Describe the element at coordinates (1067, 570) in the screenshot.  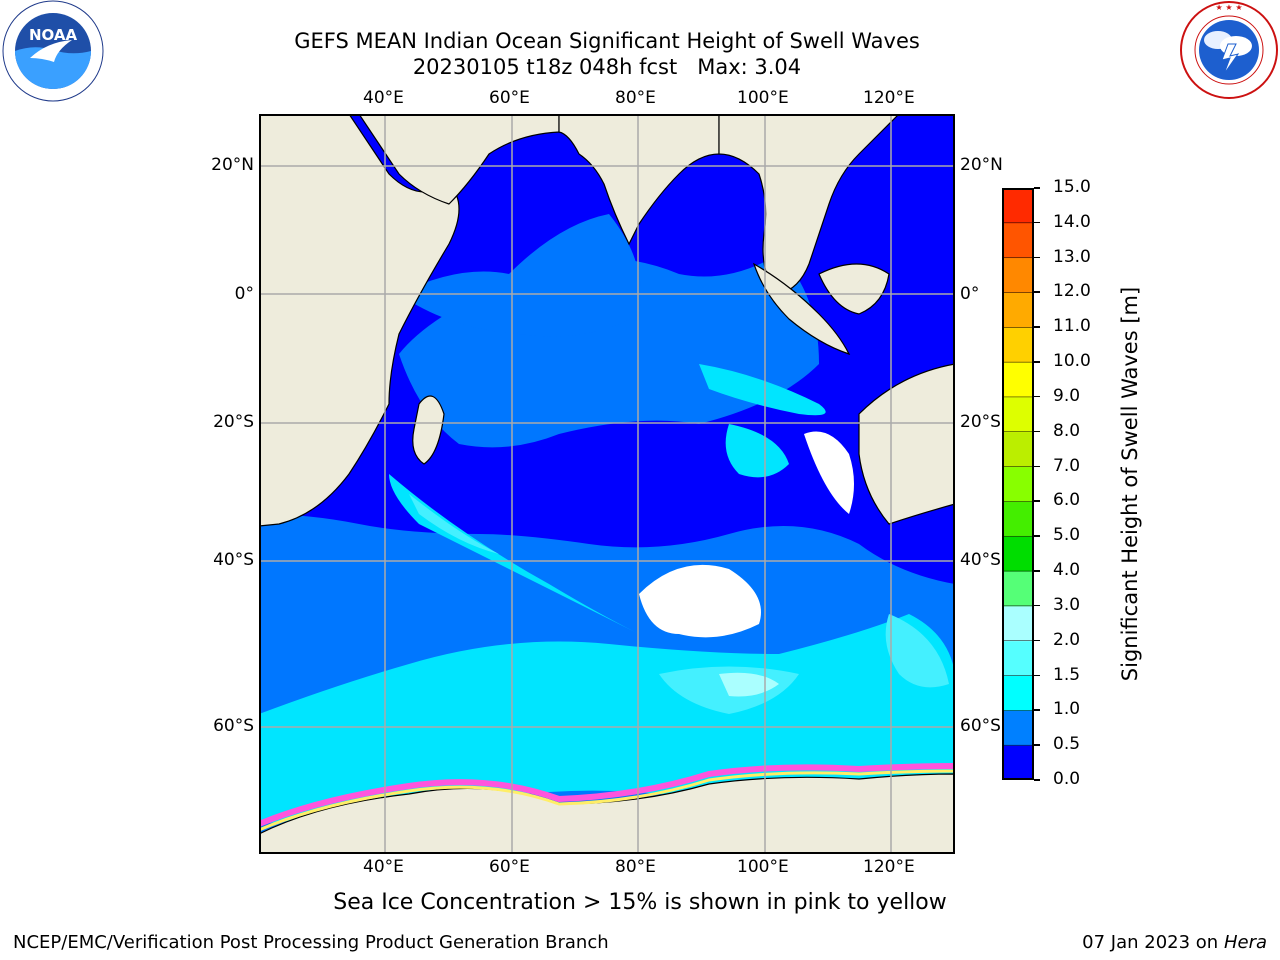
I see `colorbar-tick-label: 4.0` at that location.